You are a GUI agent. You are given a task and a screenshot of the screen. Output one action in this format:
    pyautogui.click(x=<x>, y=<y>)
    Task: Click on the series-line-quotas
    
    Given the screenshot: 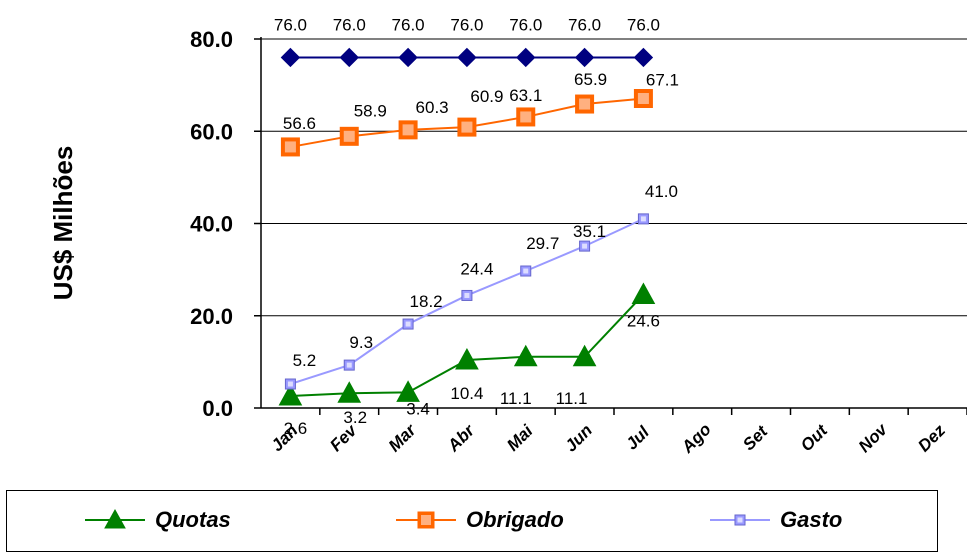 What is the action you would take?
    pyautogui.click(x=467, y=345)
    